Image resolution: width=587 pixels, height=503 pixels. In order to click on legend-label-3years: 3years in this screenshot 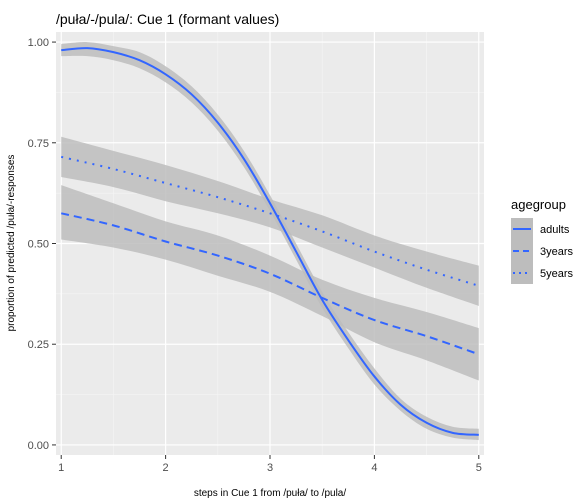, I will do `click(557, 252)`.